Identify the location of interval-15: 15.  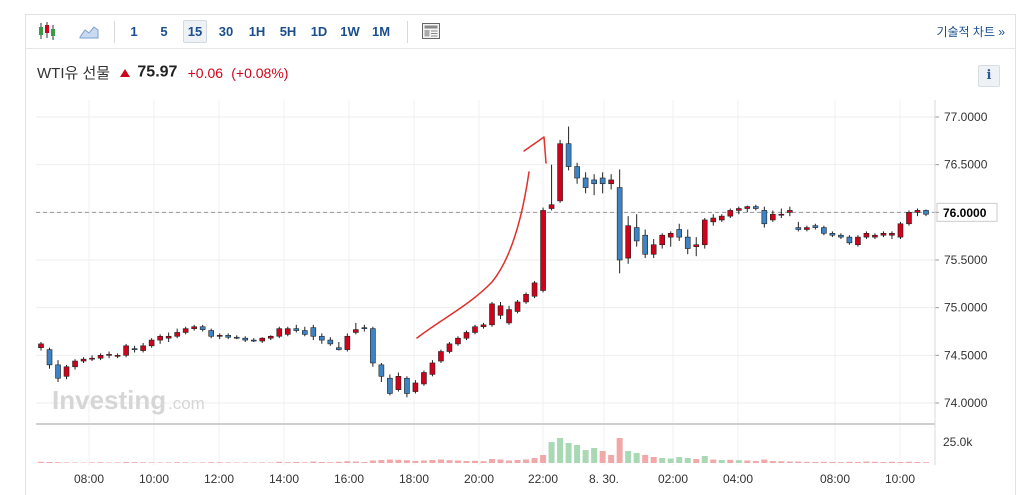
(195, 31).